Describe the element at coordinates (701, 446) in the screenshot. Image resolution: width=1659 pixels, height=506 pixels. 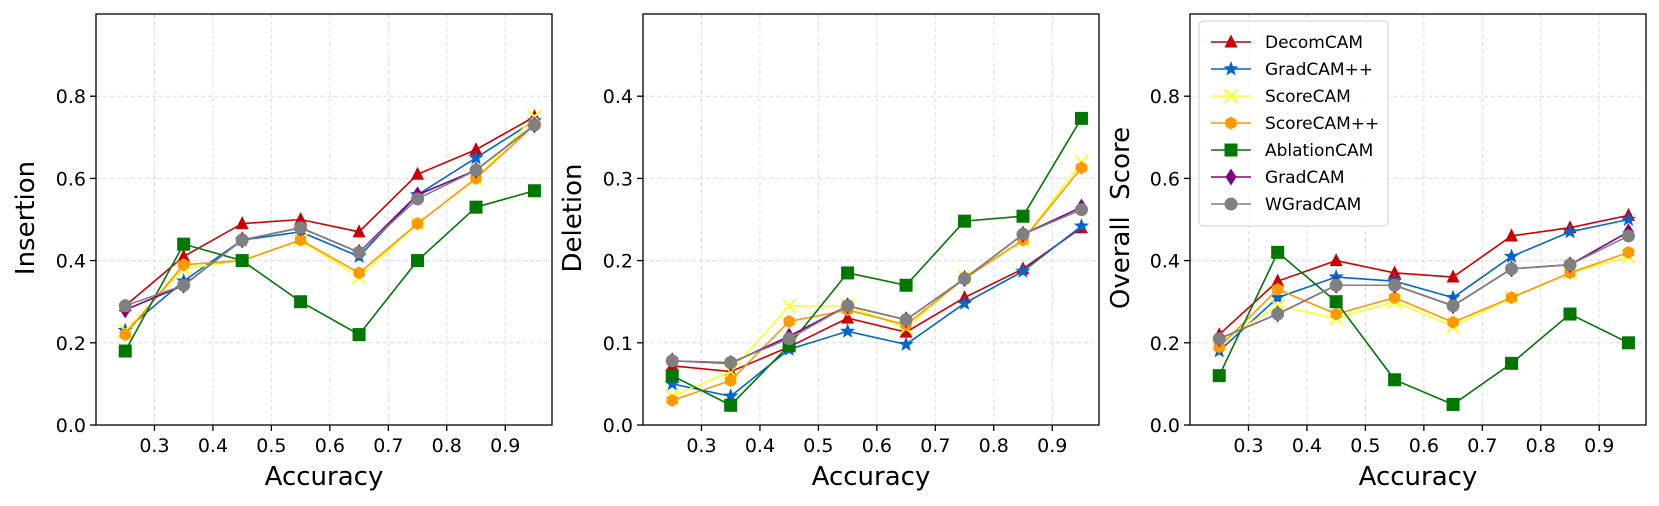
I see `panel-deletion-xtick-label: 0.3` at that location.